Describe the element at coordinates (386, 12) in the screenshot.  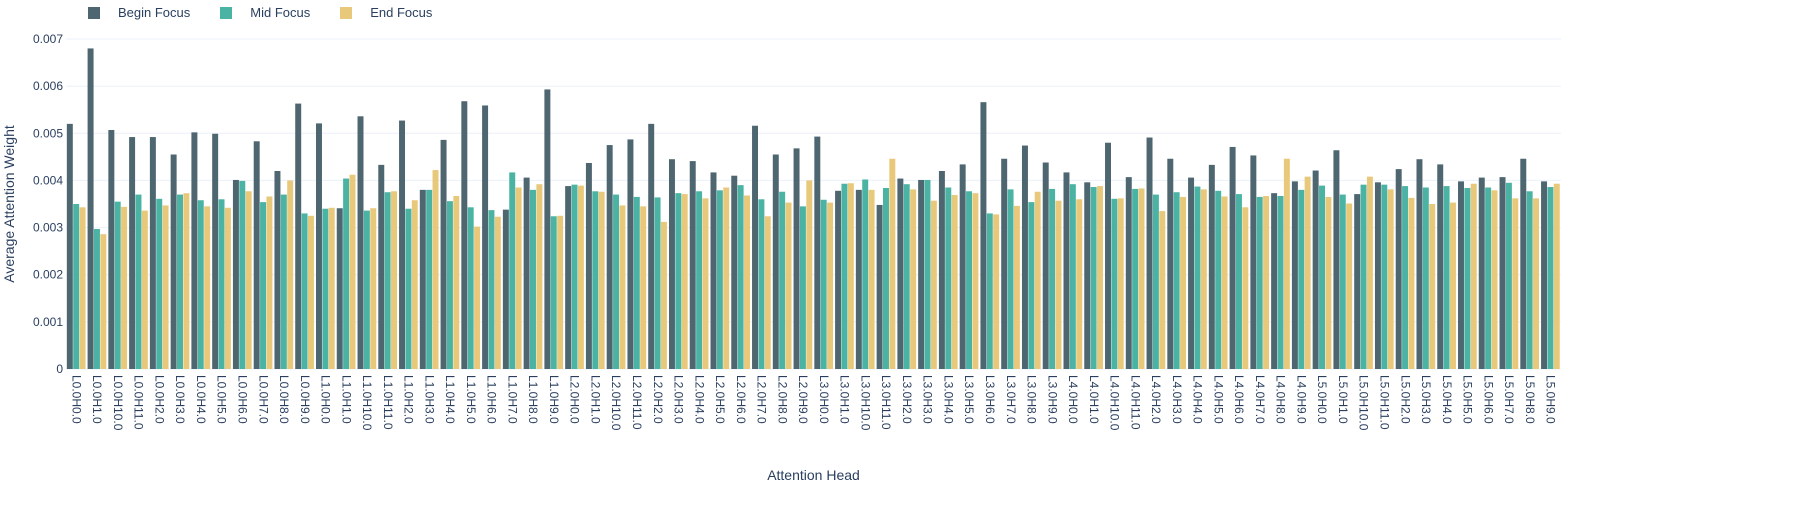
I see `legend-item-end-focus: End Focus` at that location.